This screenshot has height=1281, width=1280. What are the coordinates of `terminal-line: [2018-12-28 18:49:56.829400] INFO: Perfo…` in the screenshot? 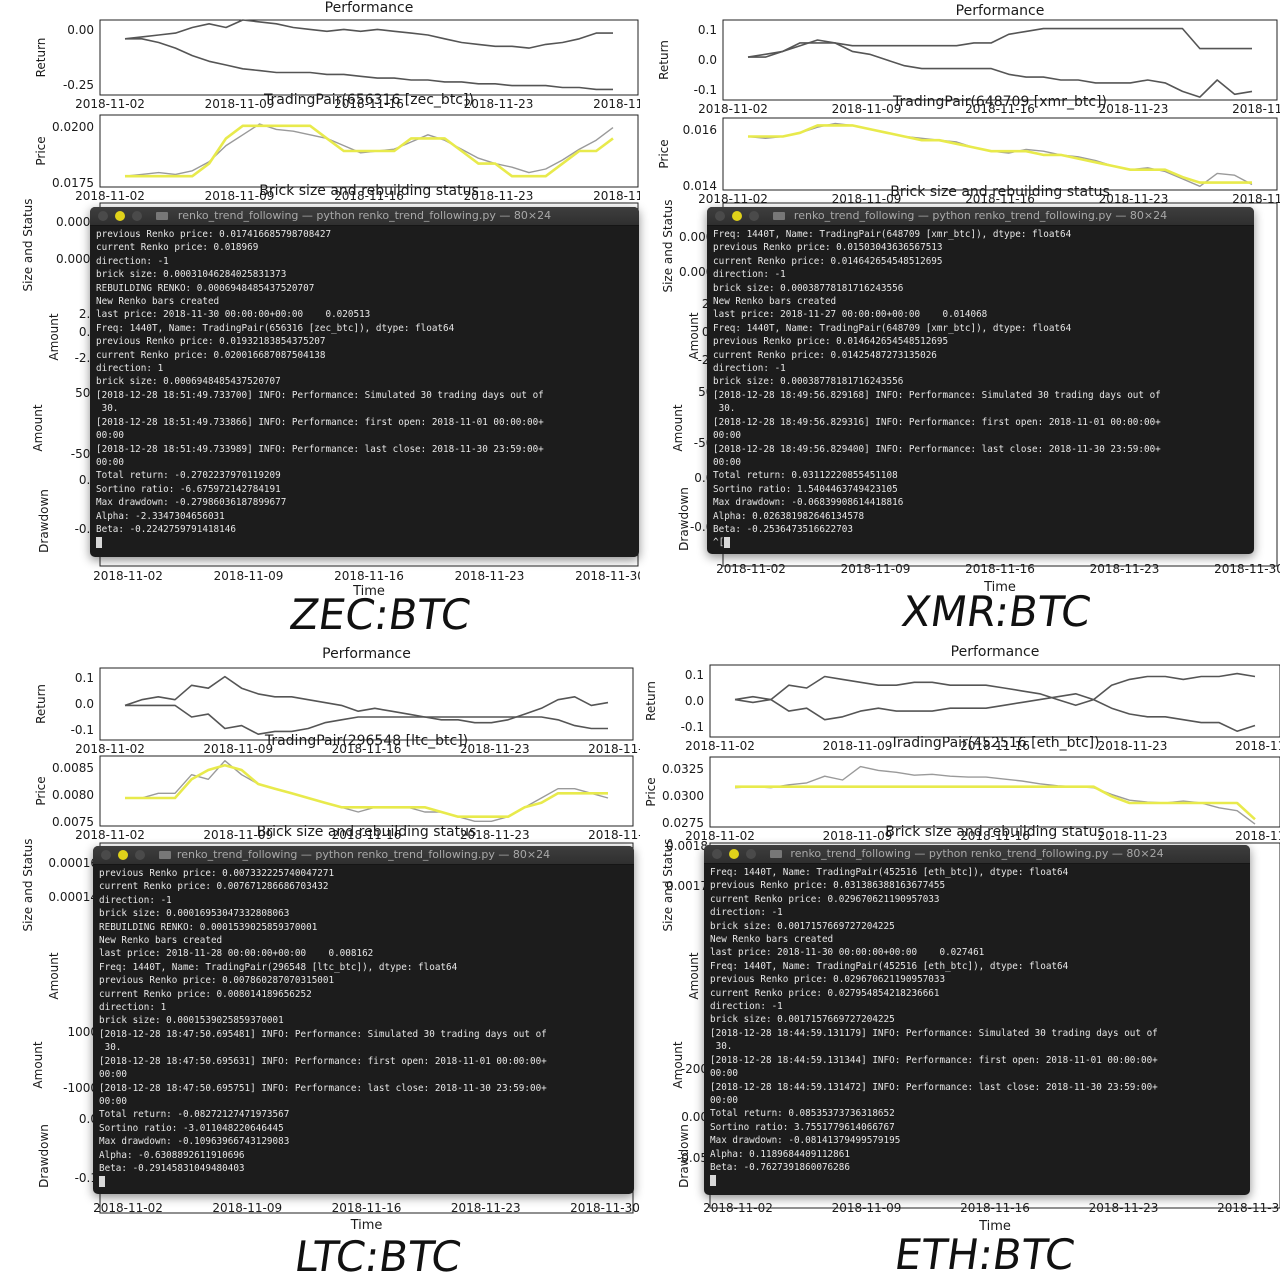 It's located at (937, 449).